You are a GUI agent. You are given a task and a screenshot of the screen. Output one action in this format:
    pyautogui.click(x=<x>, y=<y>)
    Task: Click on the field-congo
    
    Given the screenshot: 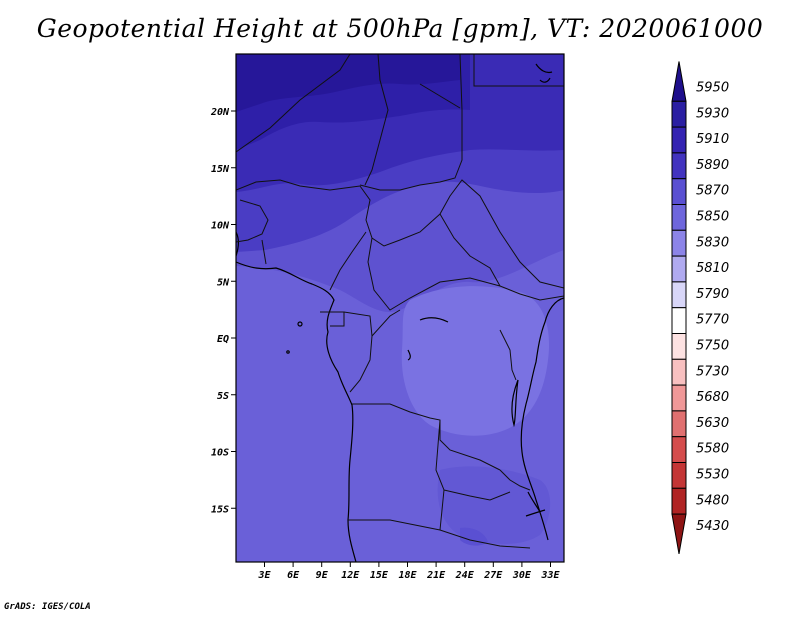 What is the action you would take?
    pyautogui.click(x=475, y=361)
    